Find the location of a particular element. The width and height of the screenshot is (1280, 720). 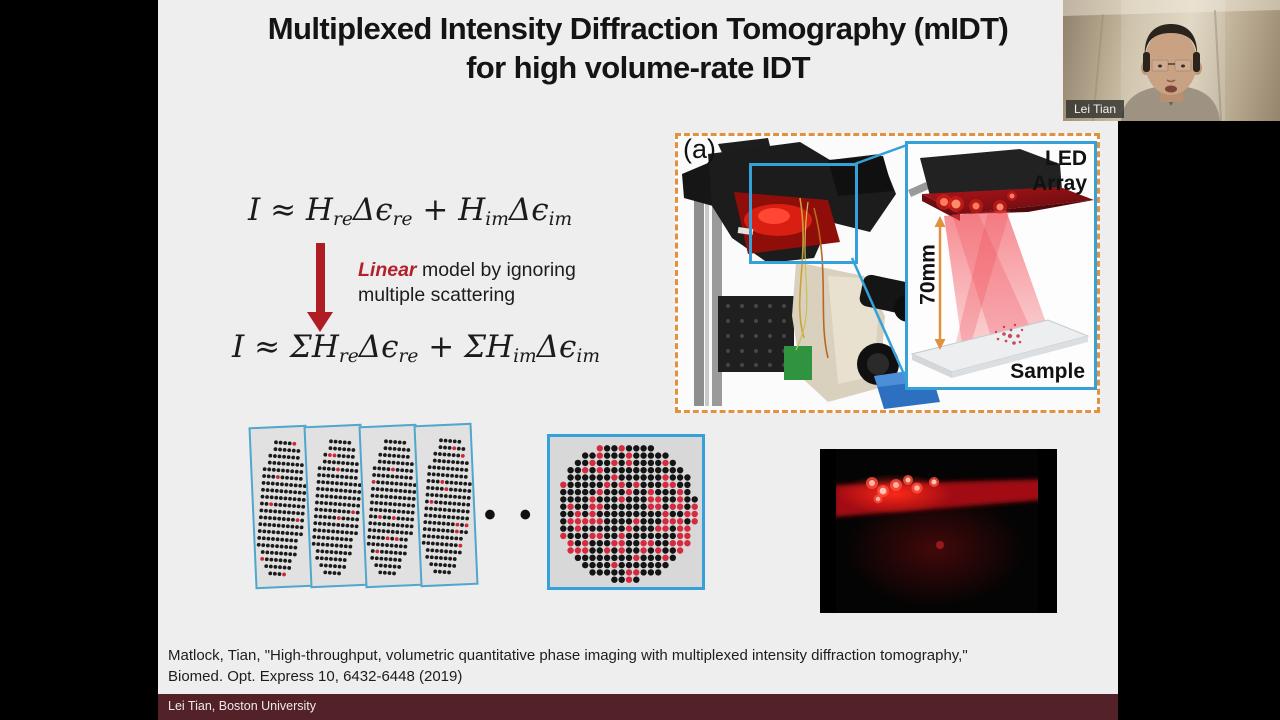

webcam-video: Lei Tian is located at coordinates (1171, 60).